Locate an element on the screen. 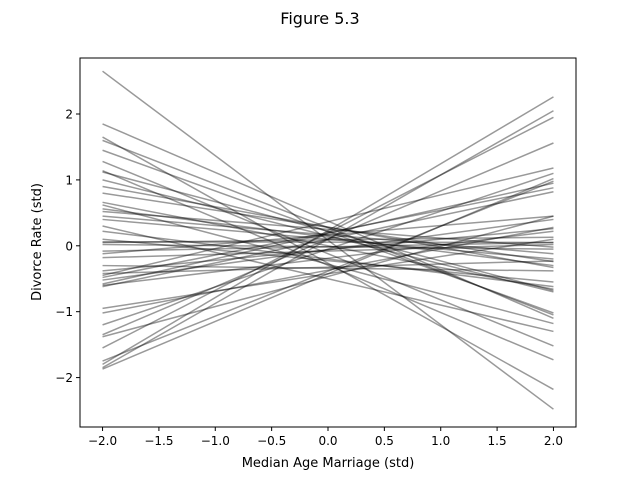 Image resolution: width=640 pixels, height=480 pixels. x-axis-ticks: −2.0 −1.5 −1.0 −0.5 0.0 0.5 1.0 1.5 2.0 is located at coordinates (325, 437).